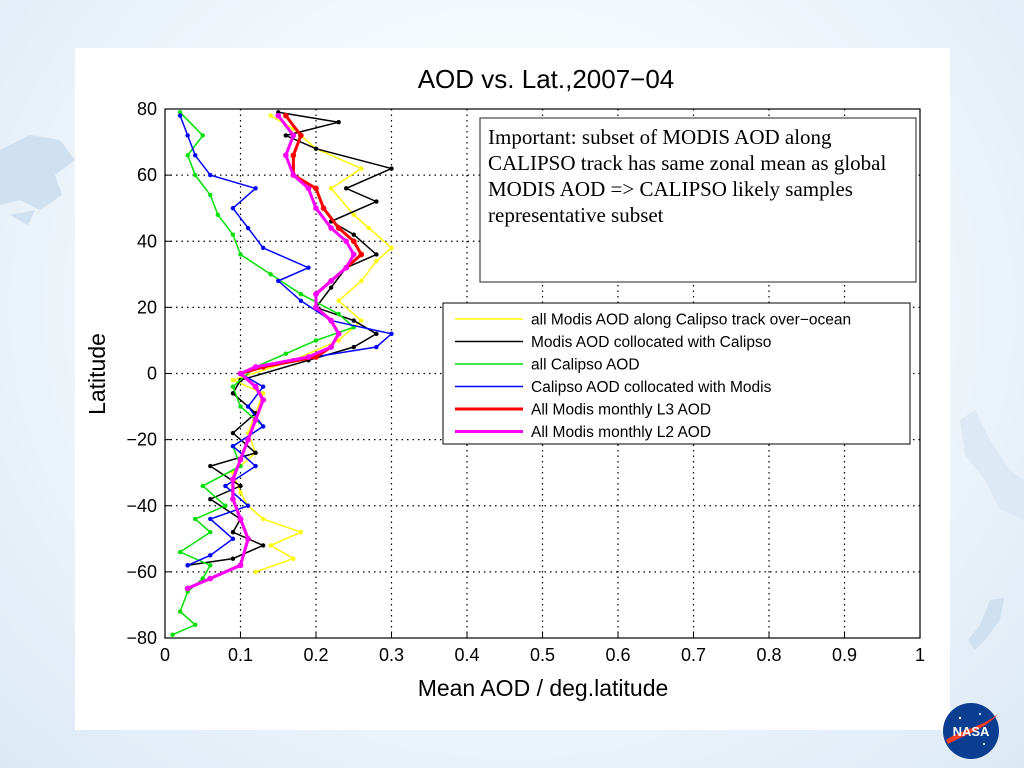 The width and height of the screenshot is (1024, 768). I want to click on legend-label: Calipso AOD collocated with Modis, so click(651, 387).